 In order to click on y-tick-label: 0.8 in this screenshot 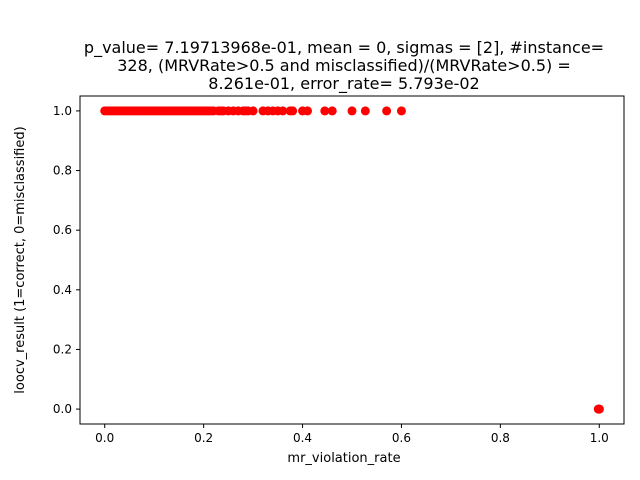, I will do `click(62, 171)`.